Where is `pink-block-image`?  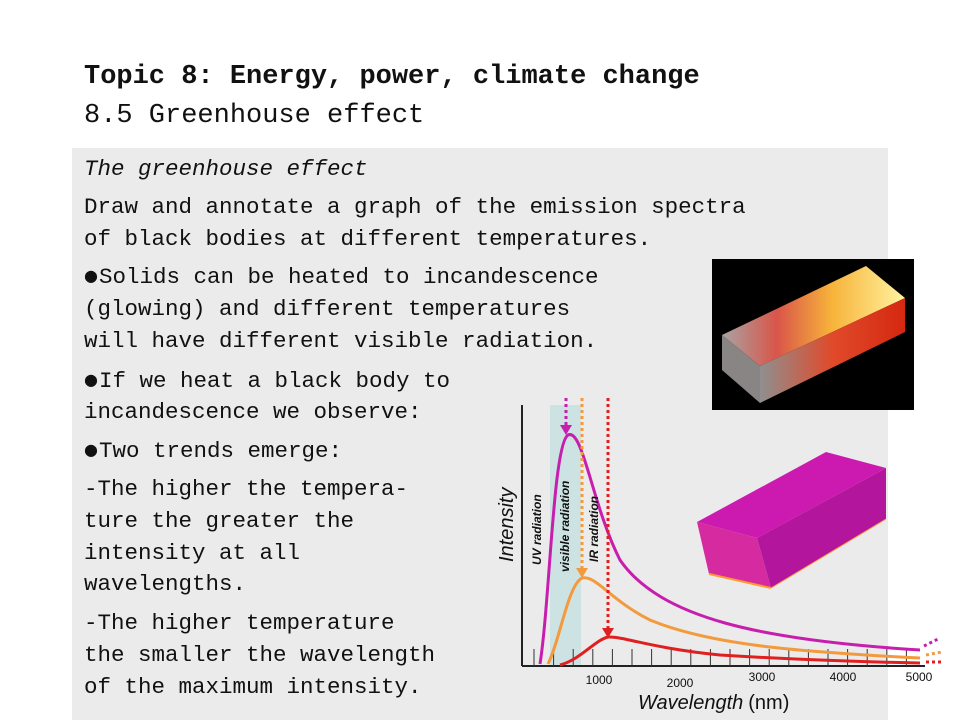
pink-block-image is located at coordinates (792, 520).